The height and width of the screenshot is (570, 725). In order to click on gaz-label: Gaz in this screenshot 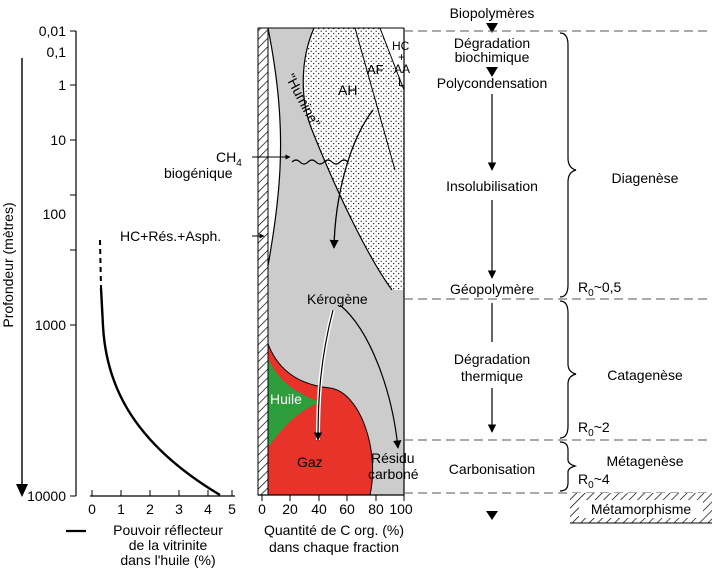, I will do `click(310, 462)`.